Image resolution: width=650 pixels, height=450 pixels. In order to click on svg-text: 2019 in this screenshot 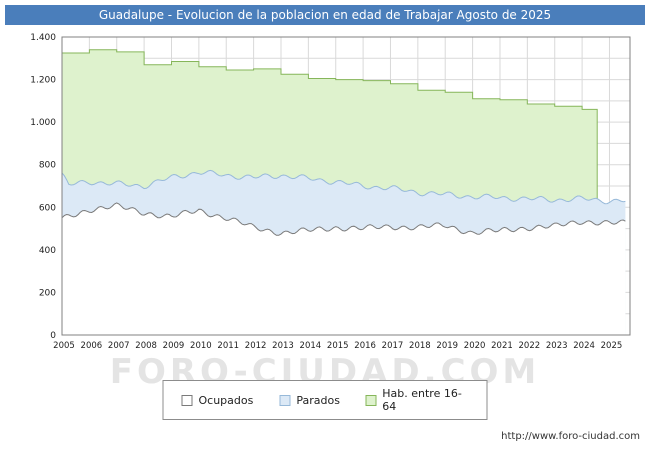, I will do `click(447, 346)`.